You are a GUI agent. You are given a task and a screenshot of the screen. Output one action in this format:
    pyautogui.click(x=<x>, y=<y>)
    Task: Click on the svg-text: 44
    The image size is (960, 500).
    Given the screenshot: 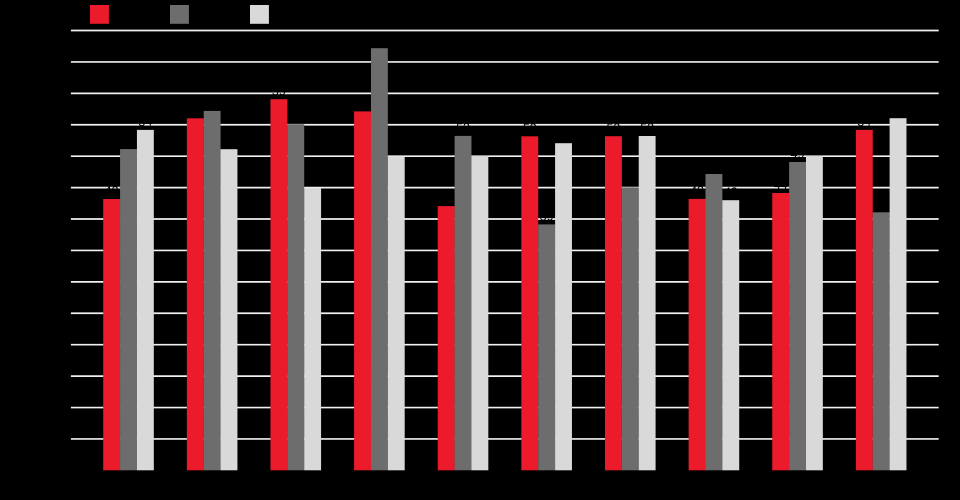 What is the action you would take?
    pyautogui.click(x=781, y=185)
    